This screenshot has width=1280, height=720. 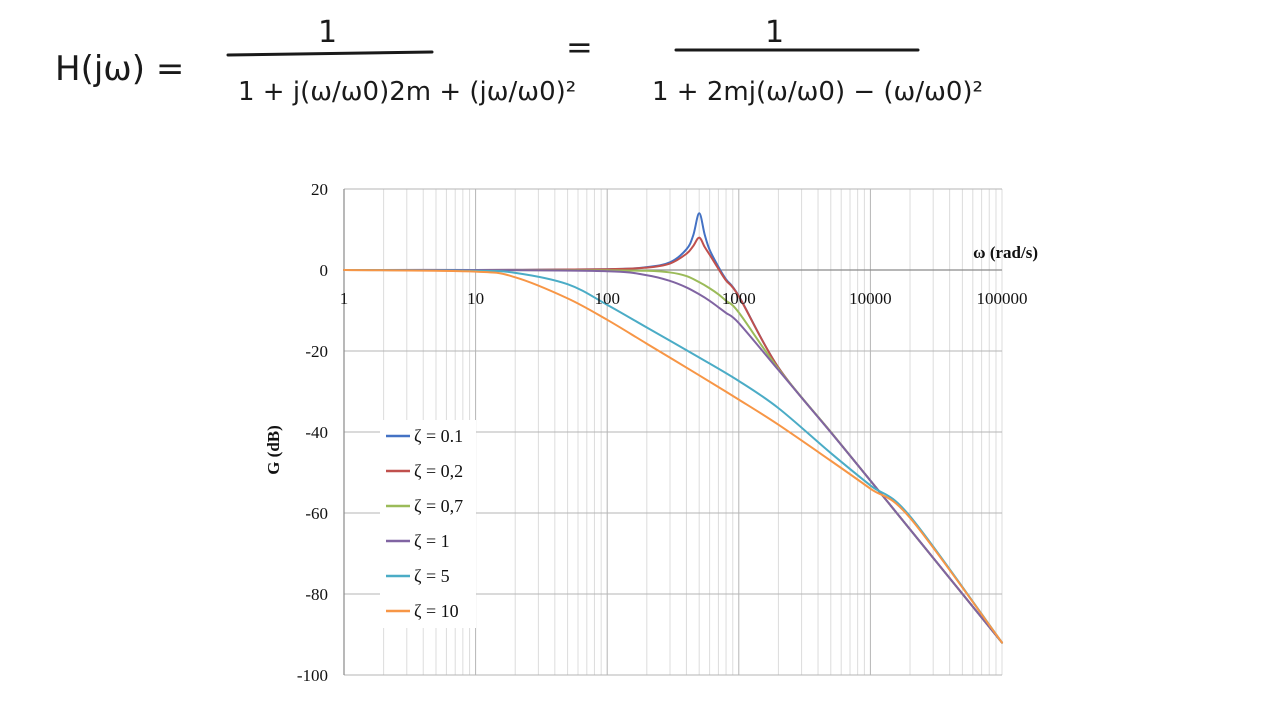 What do you see at coordinates (607, 298) in the screenshot?
I see `x-tick-label: 100` at bounding box center [607, 298].